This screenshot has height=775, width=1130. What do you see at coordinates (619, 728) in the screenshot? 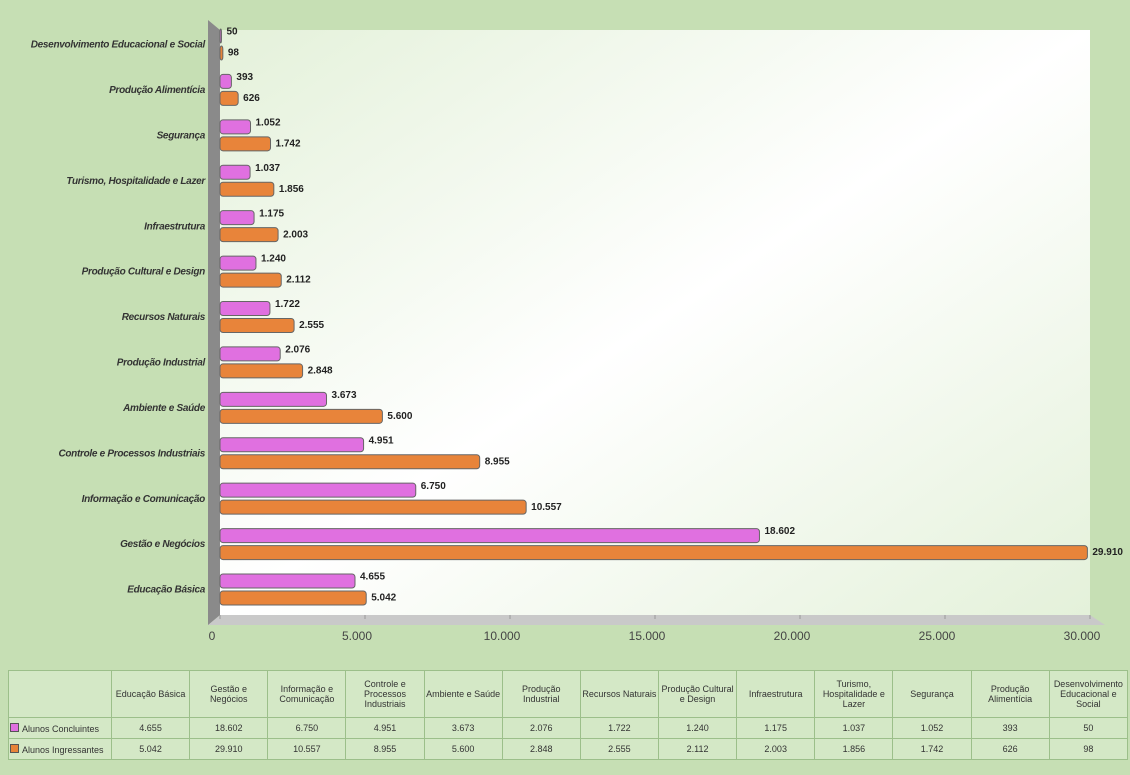
I see `table-cell: 1.722` at bounding box center [619, 728].